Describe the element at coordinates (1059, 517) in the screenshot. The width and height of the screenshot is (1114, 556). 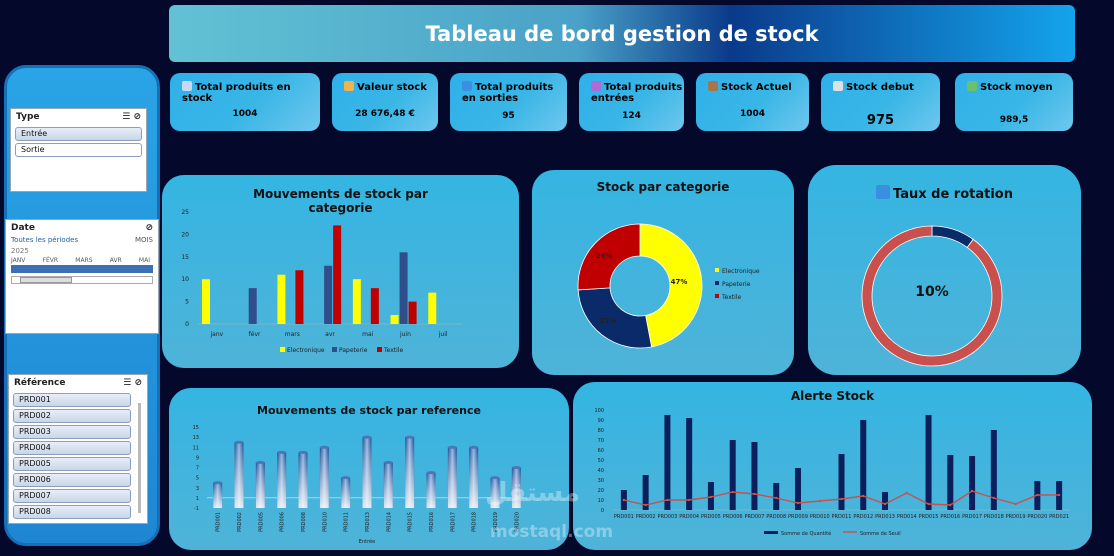
I see `x-tick-label: PRD021` at that location.